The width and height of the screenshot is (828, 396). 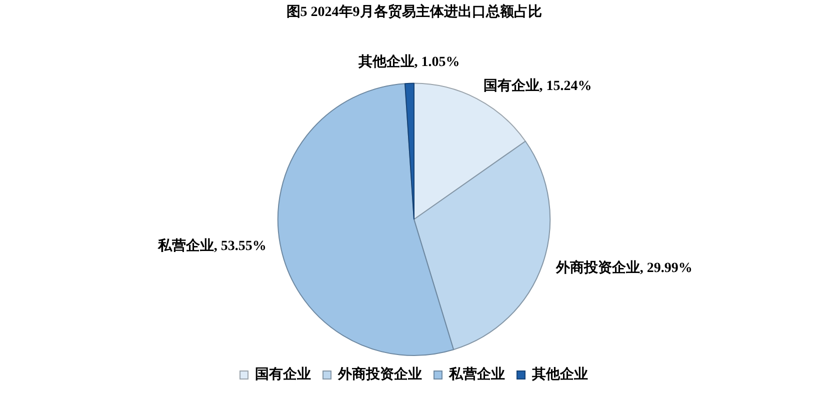 What do you see at coordinates (379, 374) in the screenshot?
I see `legend-label: 外商投资企业` at bounding box center [379, 374].